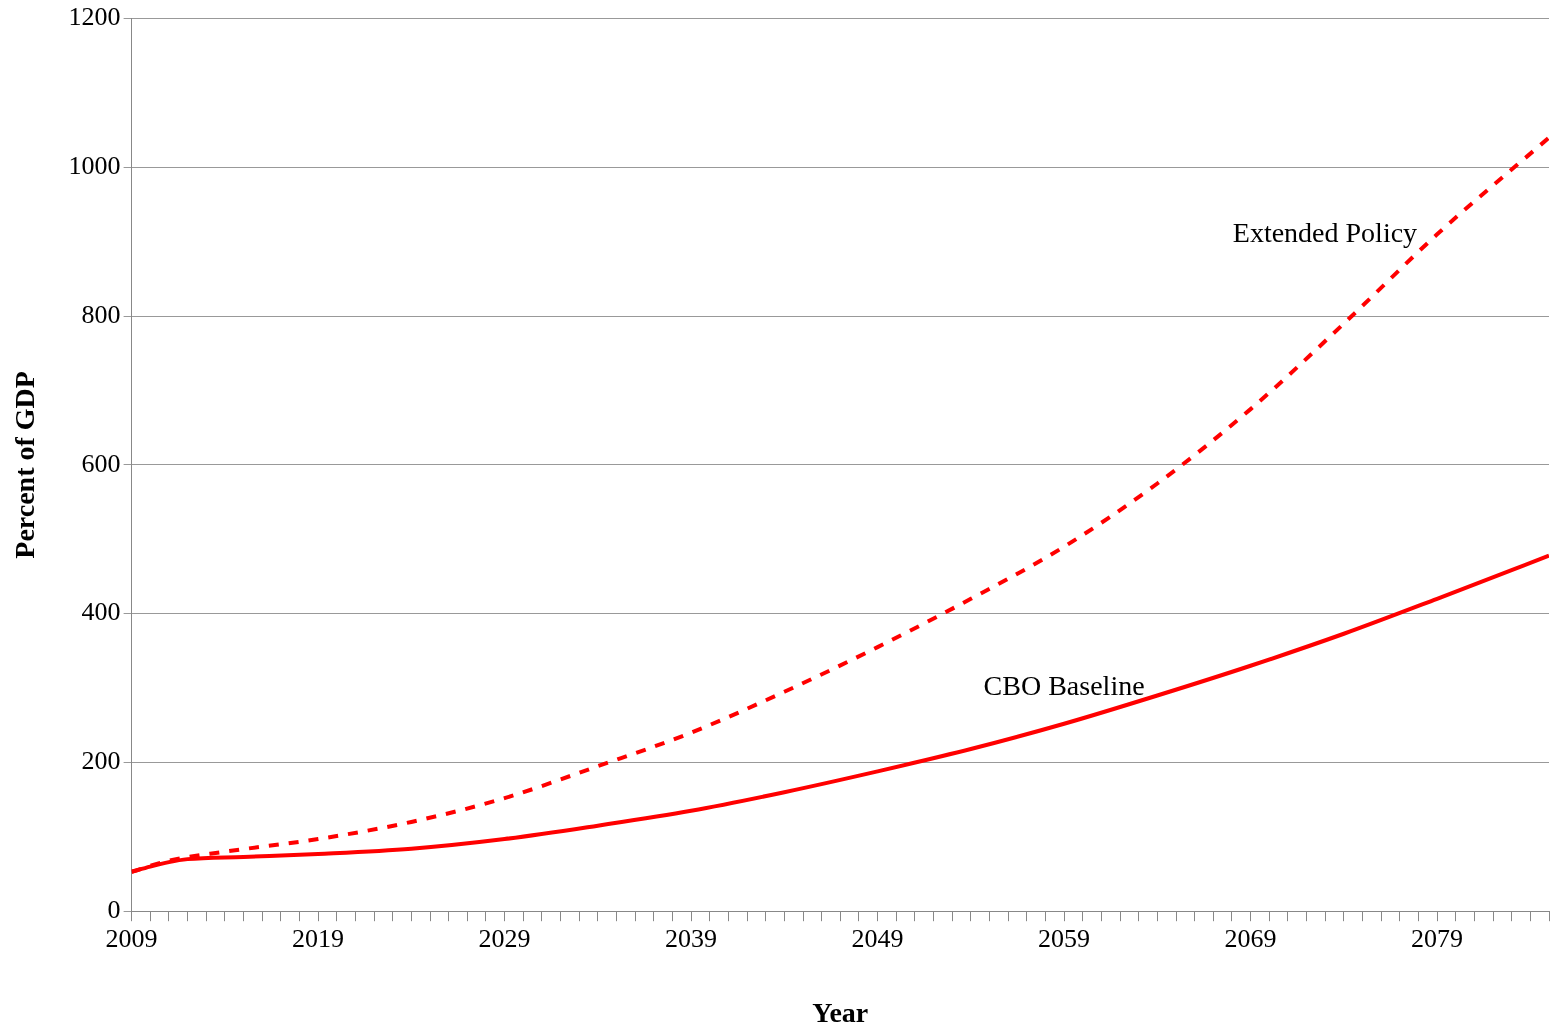 Image resolution: width=1552 pixels, height=1036 pixels. Describe the element at coordinates (691, 938) in the screenshot. I see `x-tick-label: 2039` at that location.